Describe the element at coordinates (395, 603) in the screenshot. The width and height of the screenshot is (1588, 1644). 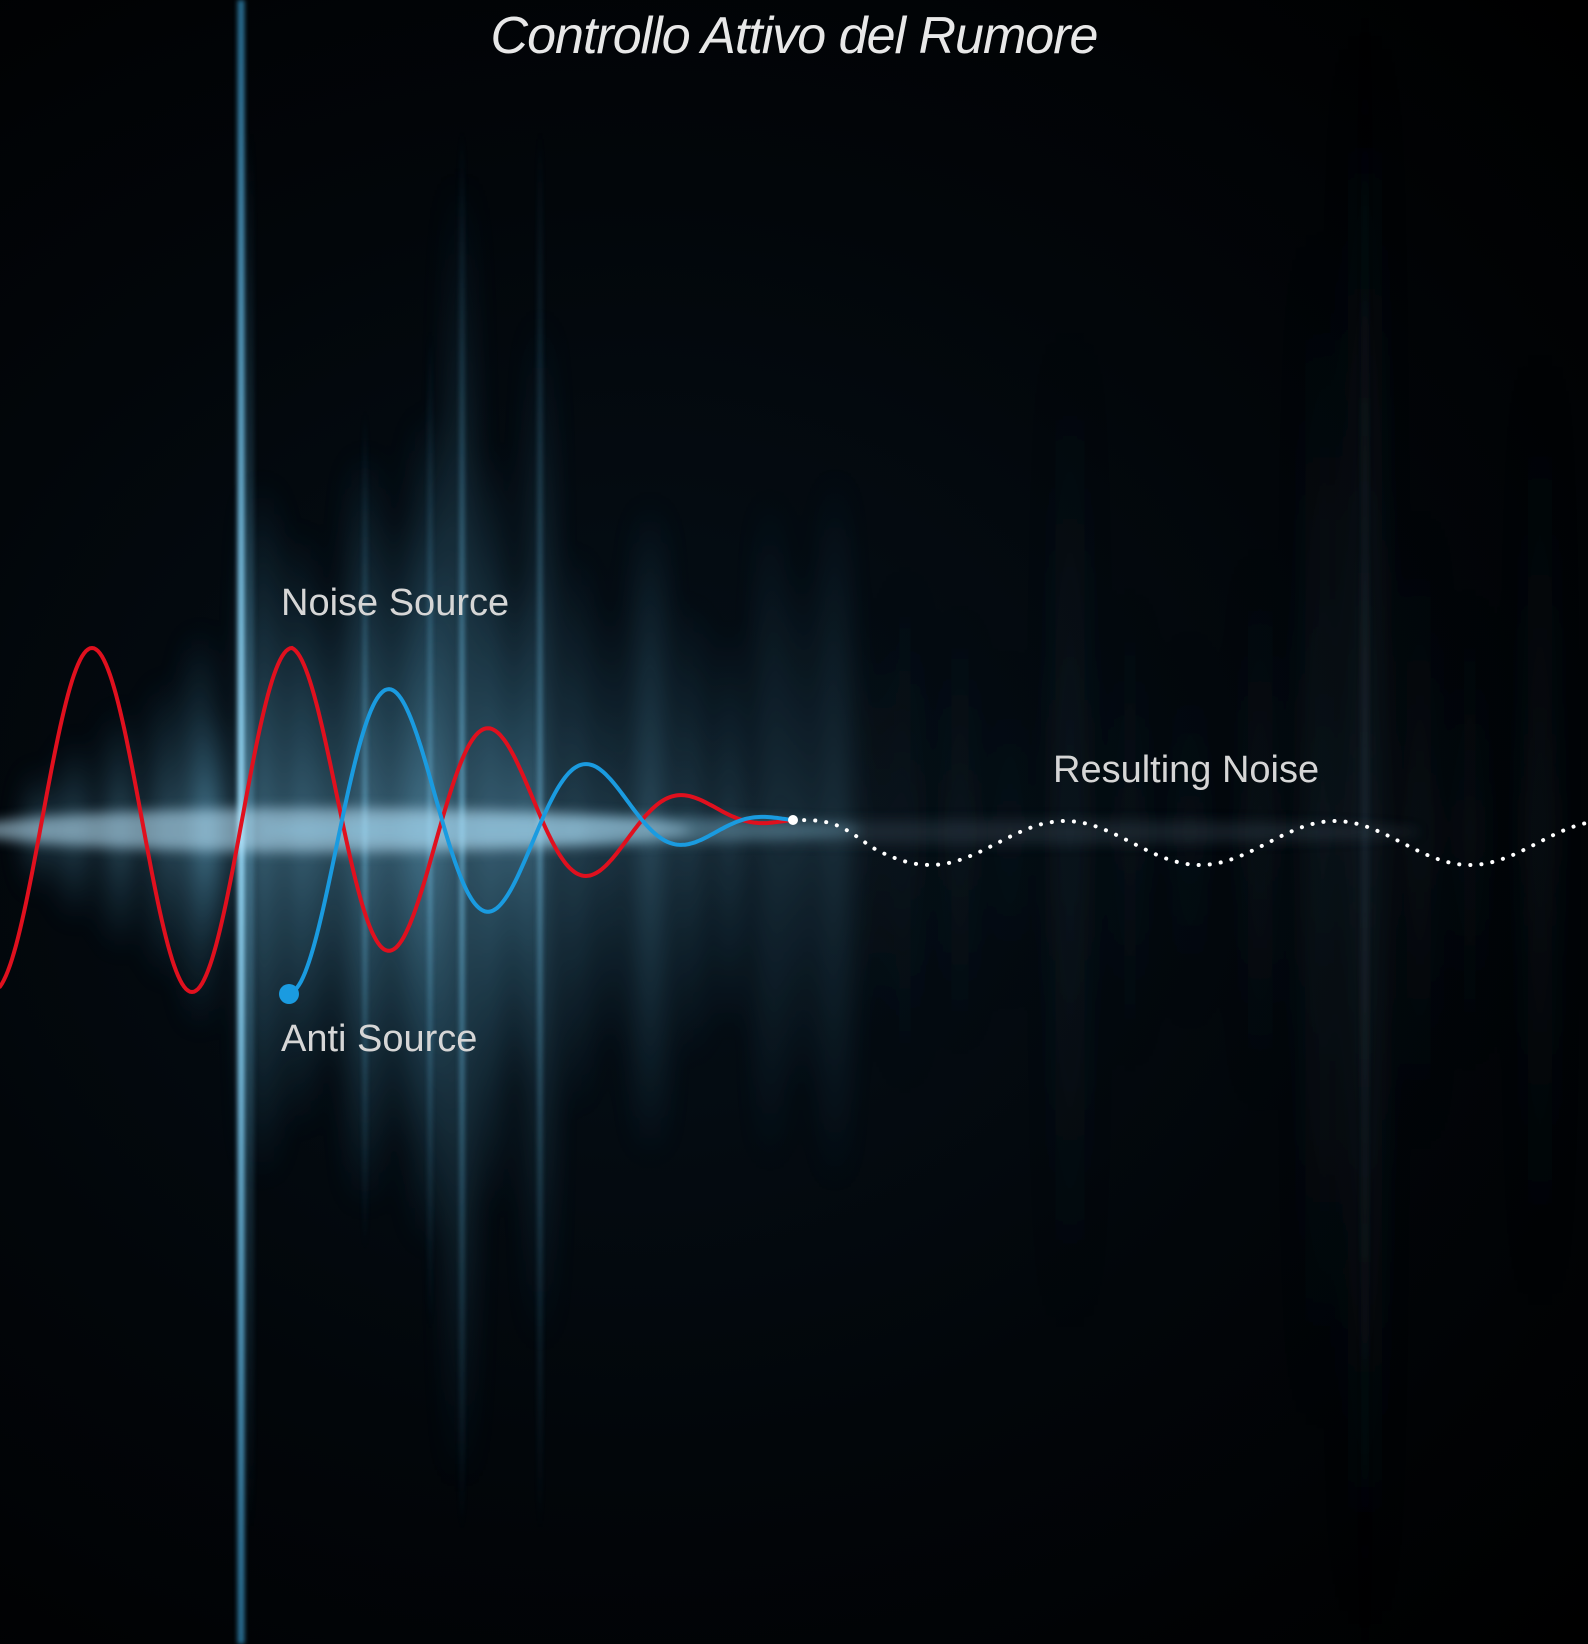
I see `noise-source-label: Noise Source` at that location.